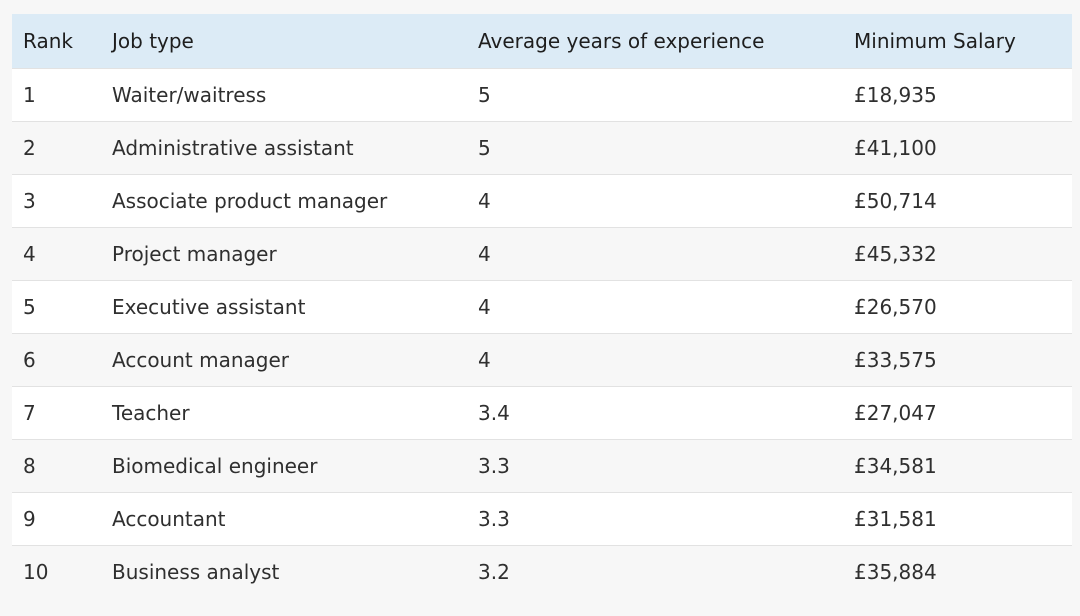 The image size is (1080, 616). What do you see at coordinates (29, 412) in the screenshot?
I see `rank-cell: 7` at bounding box center [29, 412].